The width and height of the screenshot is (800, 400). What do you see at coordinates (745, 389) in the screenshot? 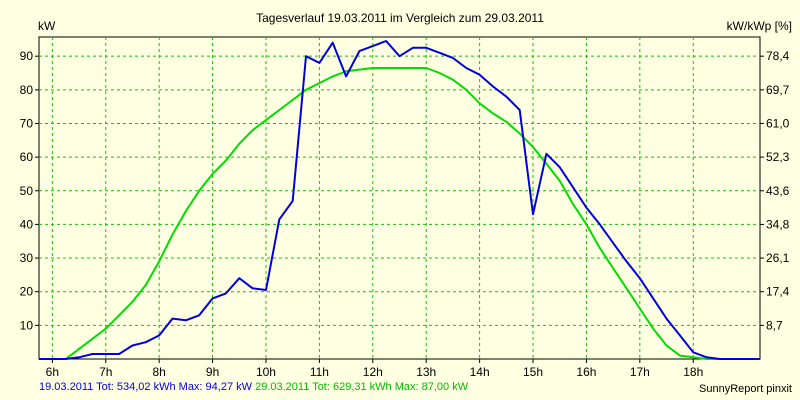
I see `credit: SunnyReport pinxit` at bounding box center [745, 389].